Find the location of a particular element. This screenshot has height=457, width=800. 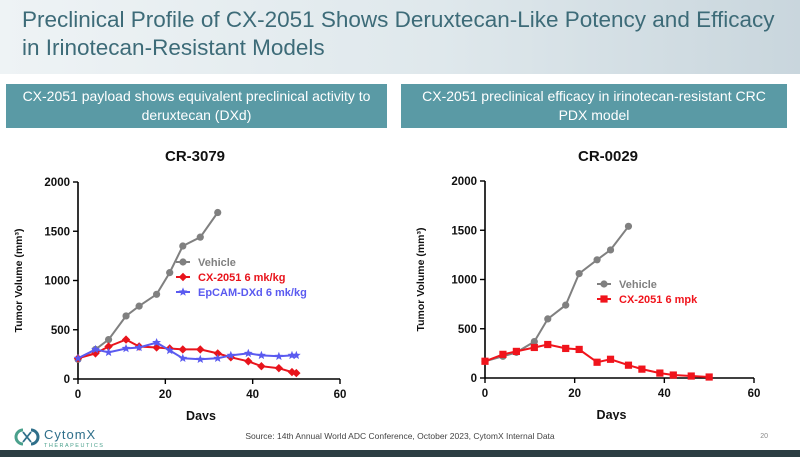

bottom-bar is located at coordinates (400, 453).